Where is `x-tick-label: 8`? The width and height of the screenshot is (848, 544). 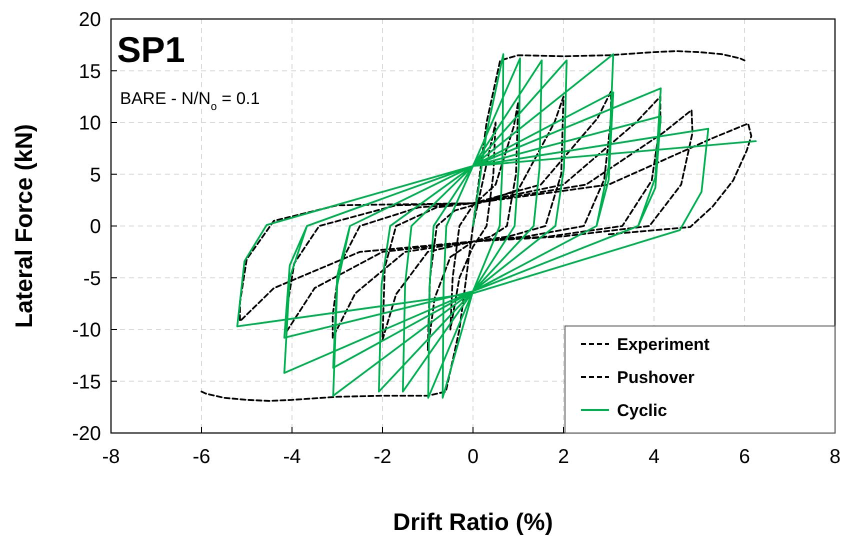
x-tick-label: 8 is located at coordinates (835, 457).